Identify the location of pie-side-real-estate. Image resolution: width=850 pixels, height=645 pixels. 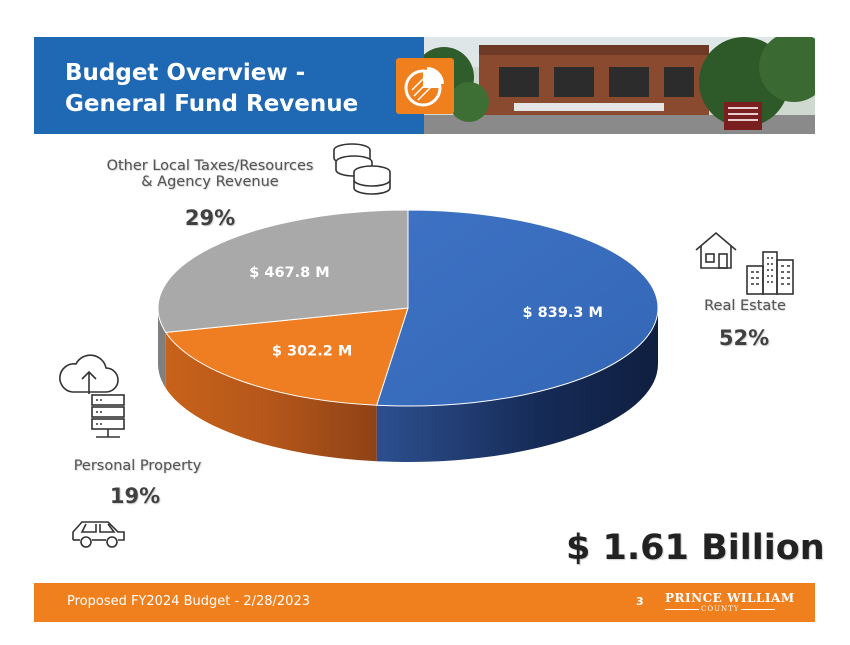
(517, 385).